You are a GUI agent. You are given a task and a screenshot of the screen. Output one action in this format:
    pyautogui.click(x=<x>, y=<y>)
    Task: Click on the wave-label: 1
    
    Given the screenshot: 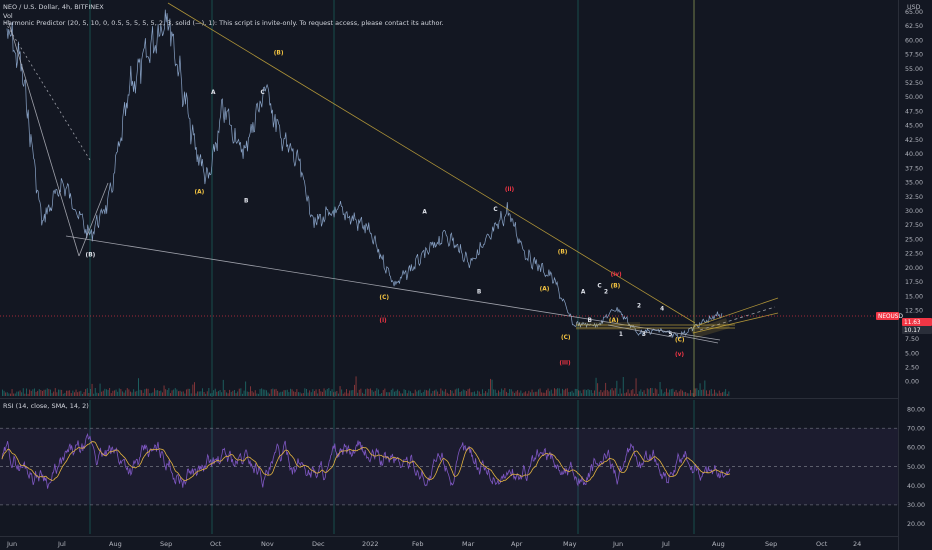 What is the action you would take?
    pyautogui.click(x=621, y=335)
    